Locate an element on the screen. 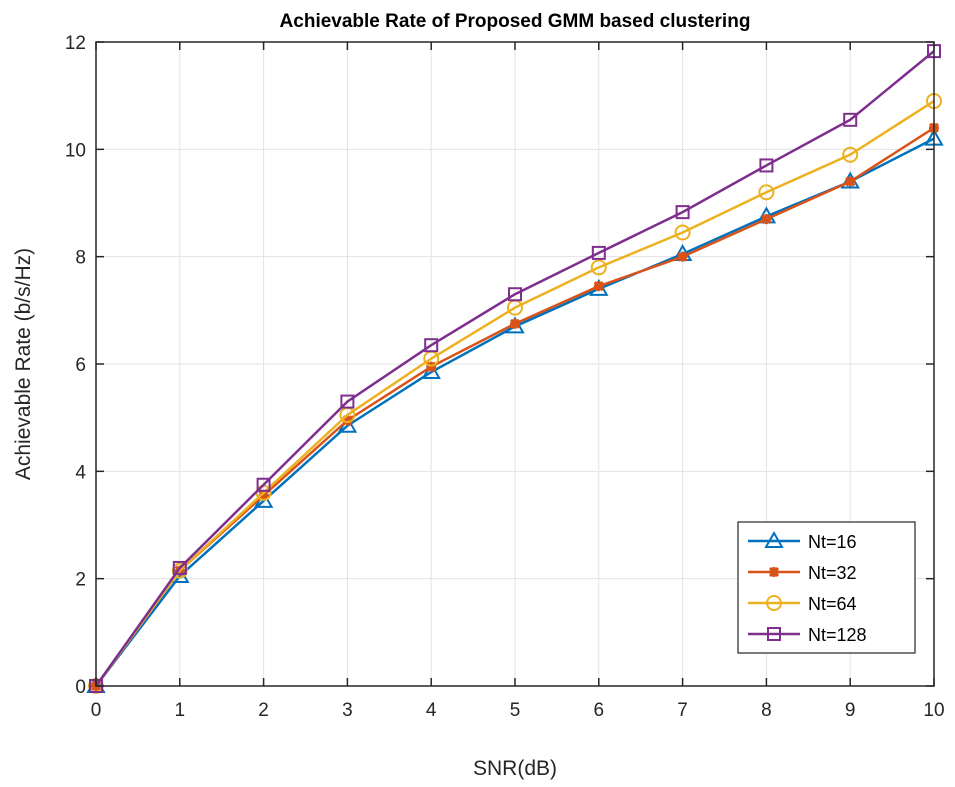 Image resolution: width=955 pixels, height=787 pixels. x-tick-label: 8 is located at coordinates (766, 710).